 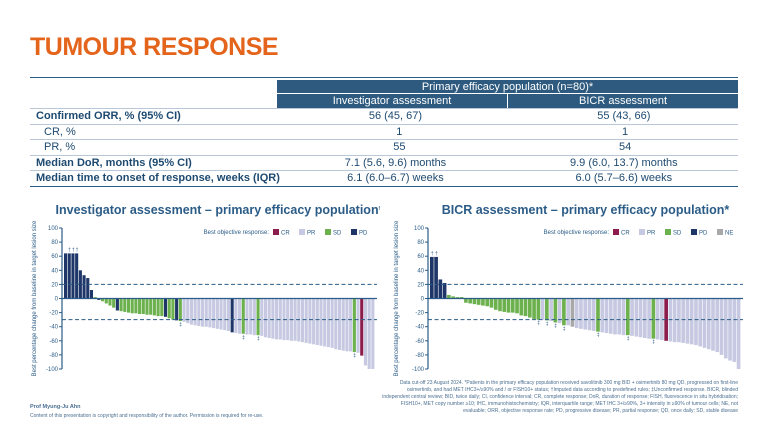 What do you see at coordinates (419, 328) in the screenshot?
I see `y-tick-label: -40` at bounding box center [419, 328].